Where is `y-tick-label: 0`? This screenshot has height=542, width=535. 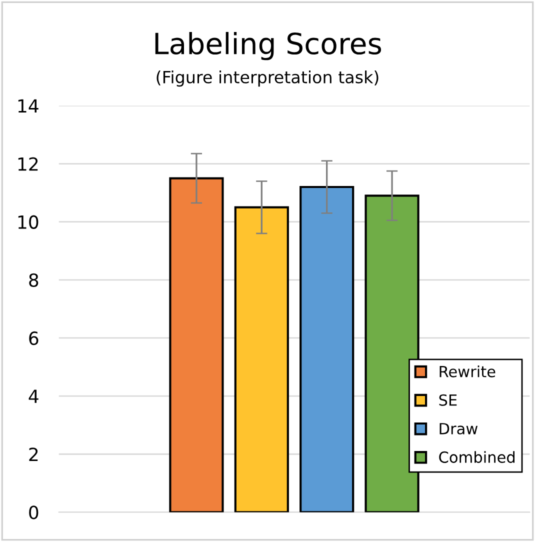 y-tick-label: 0 is located at coordinates (33, 513).